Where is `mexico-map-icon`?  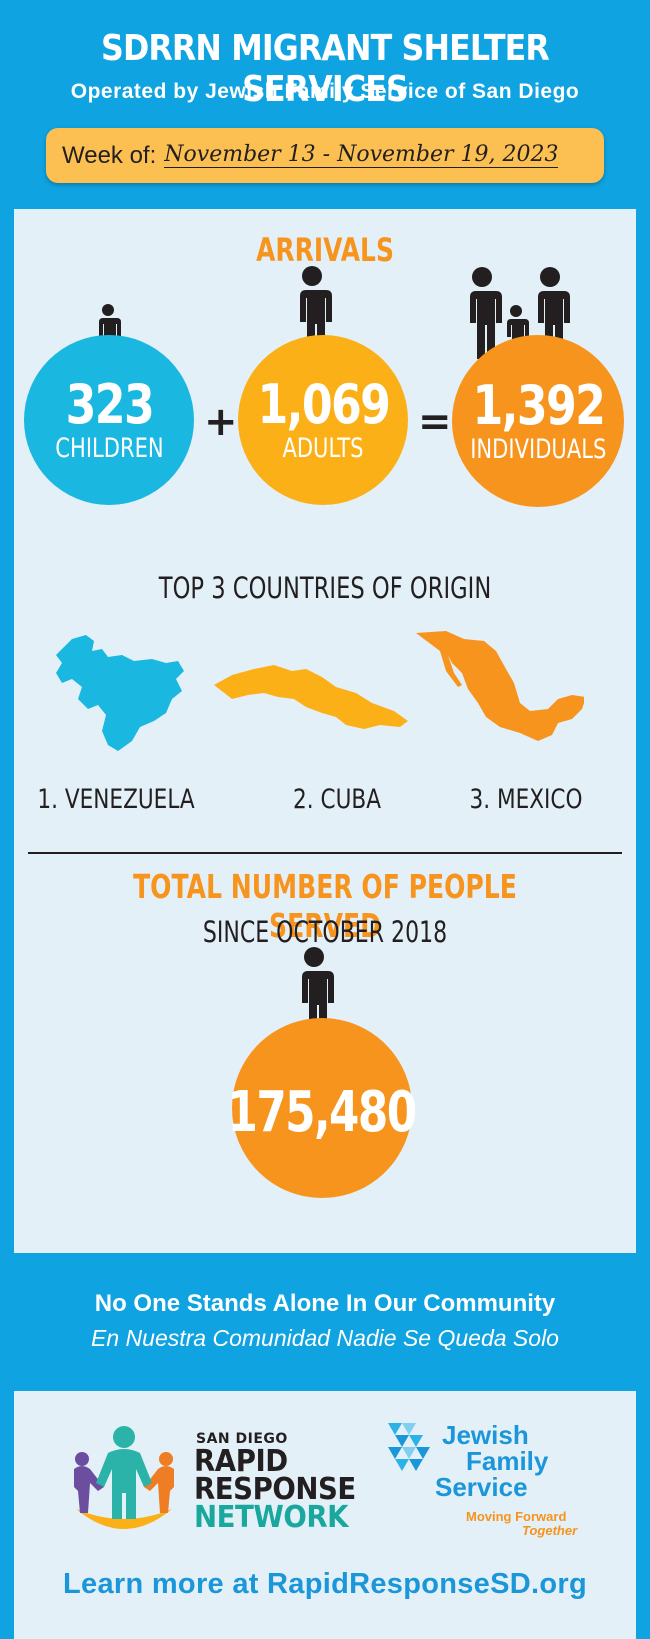 mexico-map-icon is located at coordinates (500, 686).